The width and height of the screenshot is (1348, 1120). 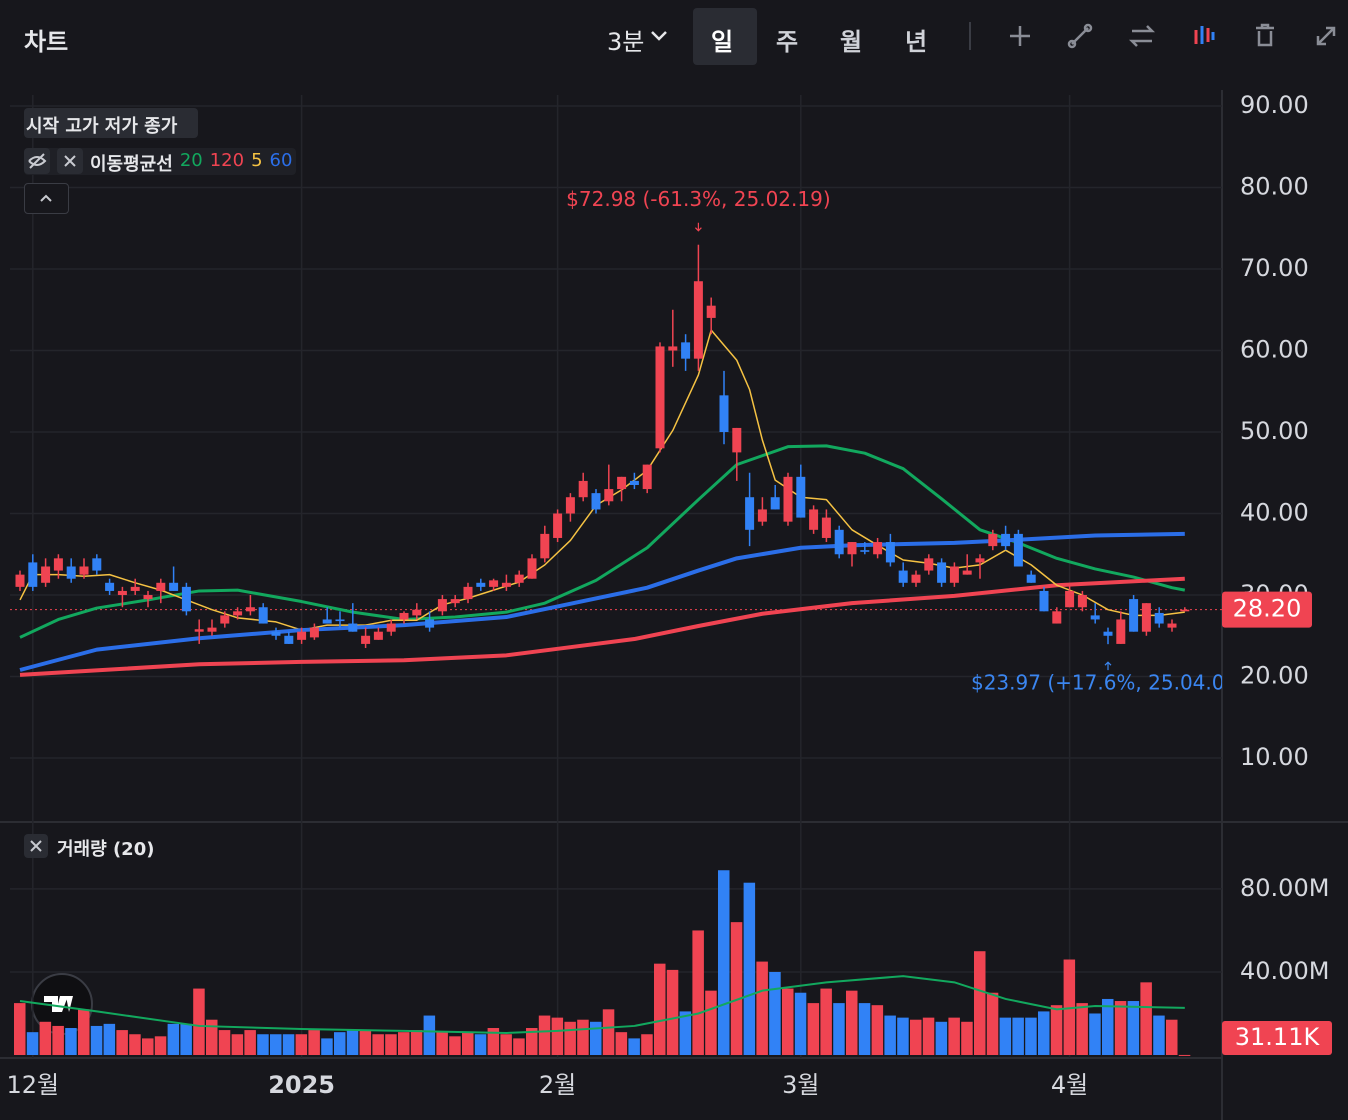 I want to click on annotation-arrow, so click(x=698, y=227).